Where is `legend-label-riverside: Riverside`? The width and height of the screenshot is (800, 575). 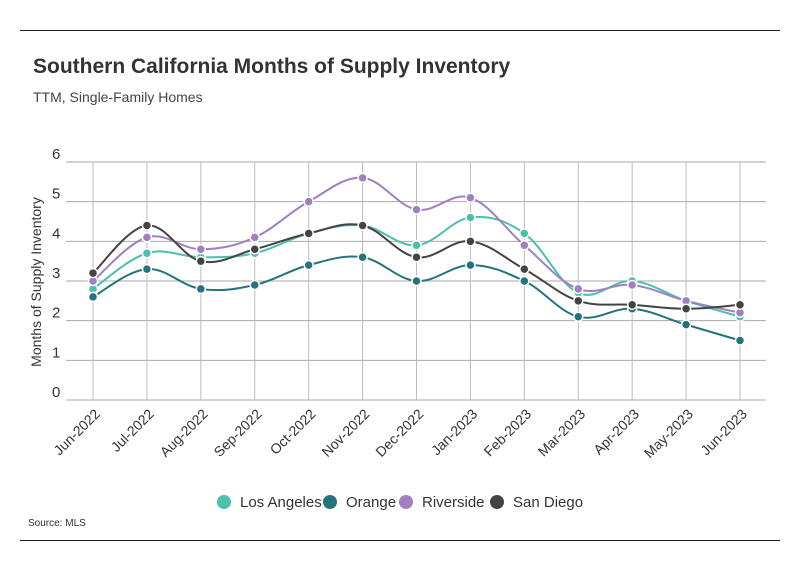
legend-label-riverside: Riverside is located at coordinates (453, 502).